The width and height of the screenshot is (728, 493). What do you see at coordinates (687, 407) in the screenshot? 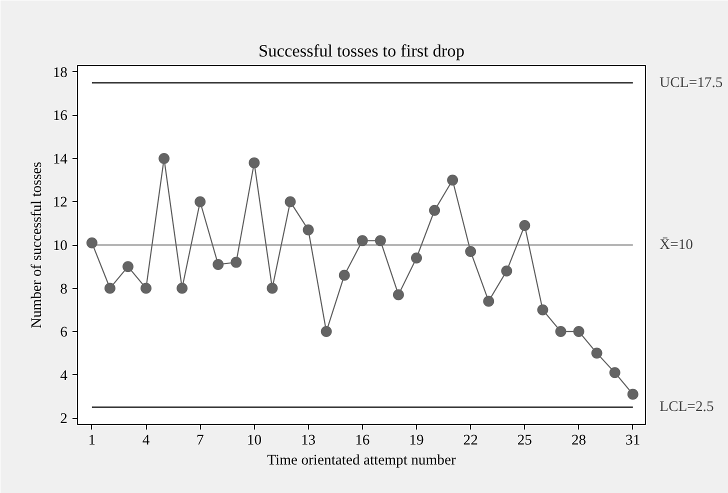
I see `ref-line-label: LCL=2.5` at bounding box center [687, 407].